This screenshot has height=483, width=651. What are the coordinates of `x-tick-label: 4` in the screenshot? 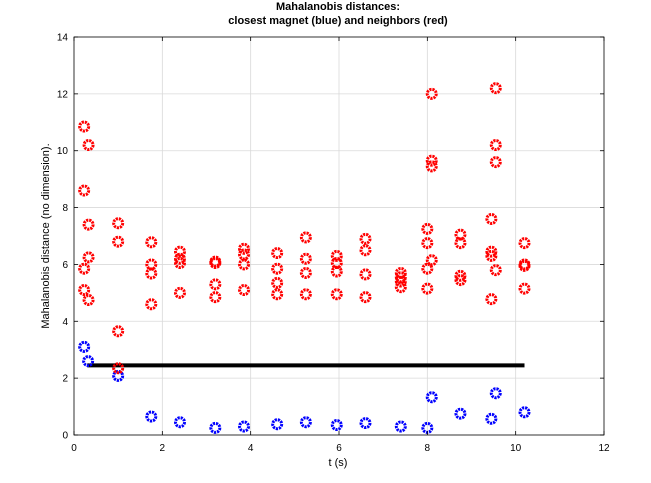 It's located at (251, 448).